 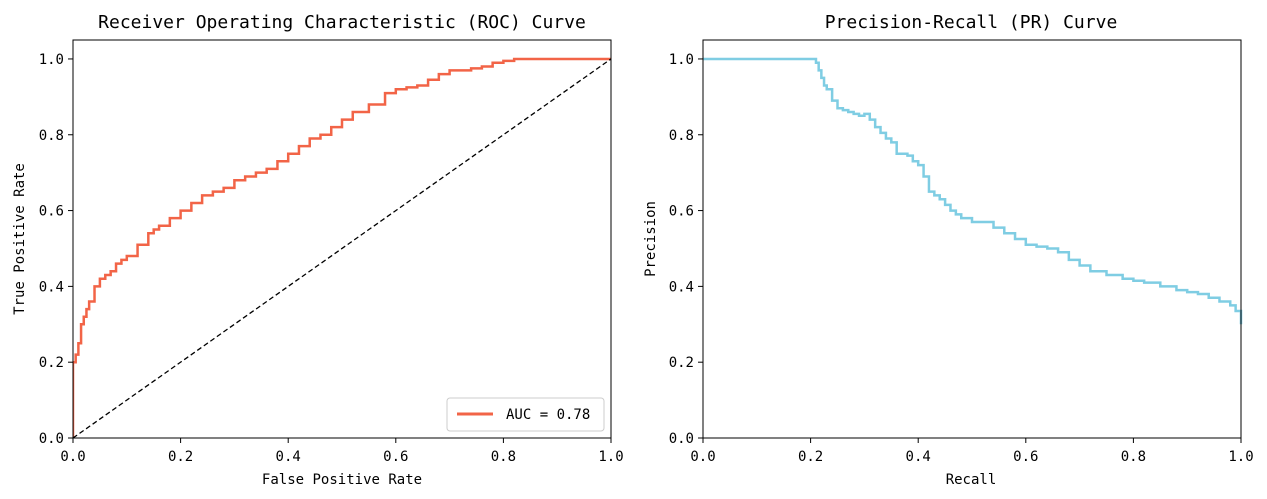 What do you see at coordinates (681, 287) in the screenshot?
I see `pr-y-tick-label: 0.4` at bounding box center [681, 287].